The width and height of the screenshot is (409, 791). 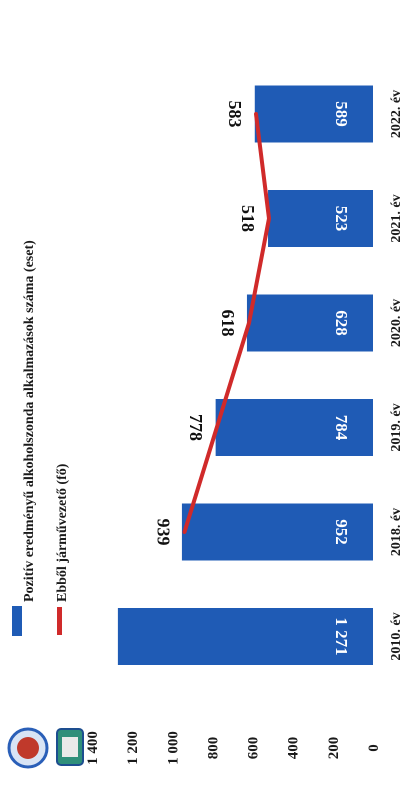 What do you see at coordinates (70, 747) in the screenshot?
I see `crest-logo-icon` at bounding box center [70, 747].